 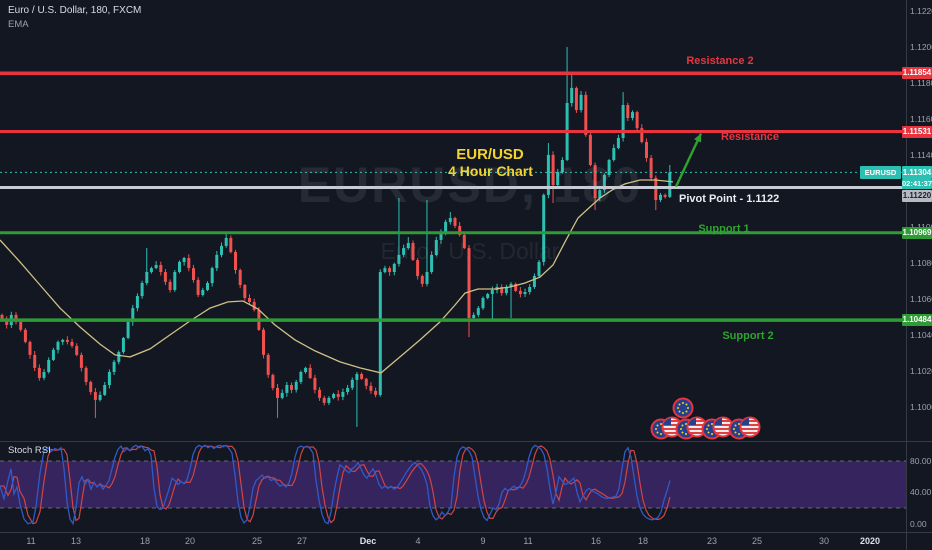 I want to click on time-axis-divider, so click(x=466, y=532).